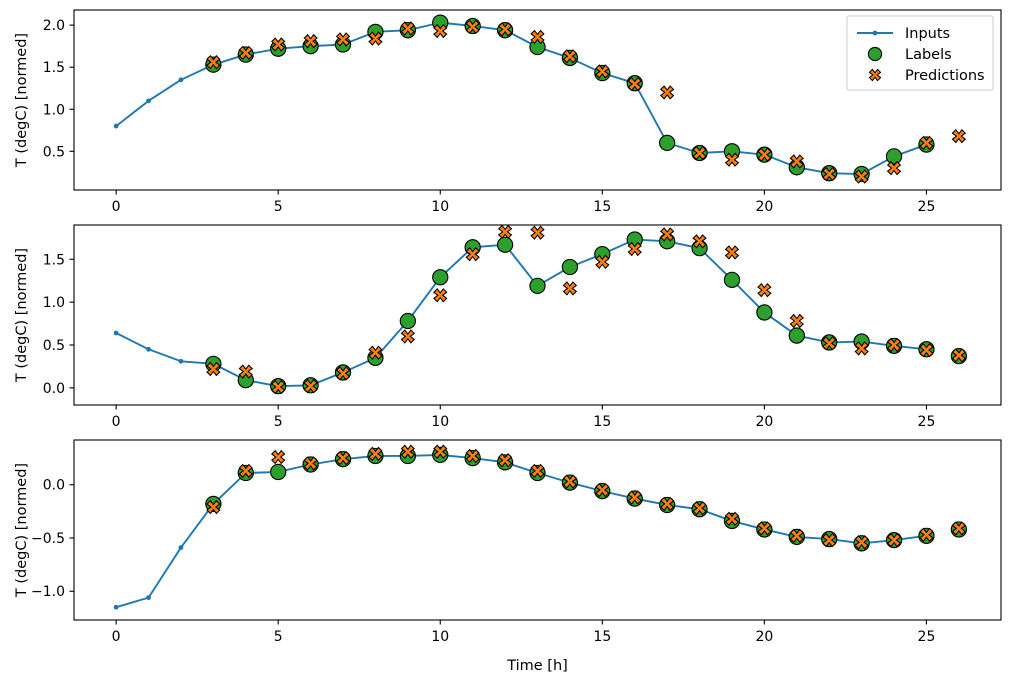 The width and height of the screenshot is (1012, 679). Describe the element at coordinates (602, 637) in the screenshot. I see `x-tick-label-2-3: 15` at that location.